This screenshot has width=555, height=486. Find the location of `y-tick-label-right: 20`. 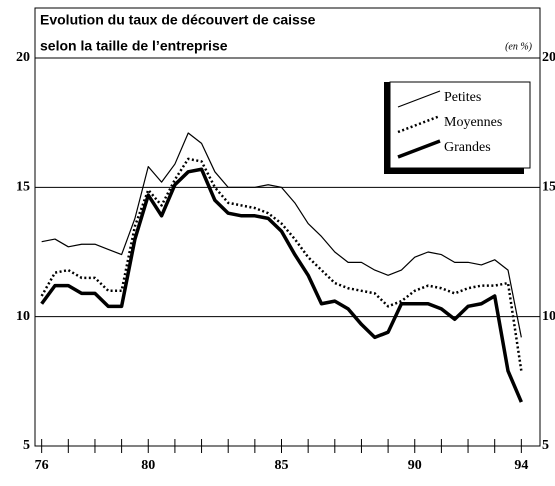

y-tick-label-right: 20 is located at coordinates (548, 57).